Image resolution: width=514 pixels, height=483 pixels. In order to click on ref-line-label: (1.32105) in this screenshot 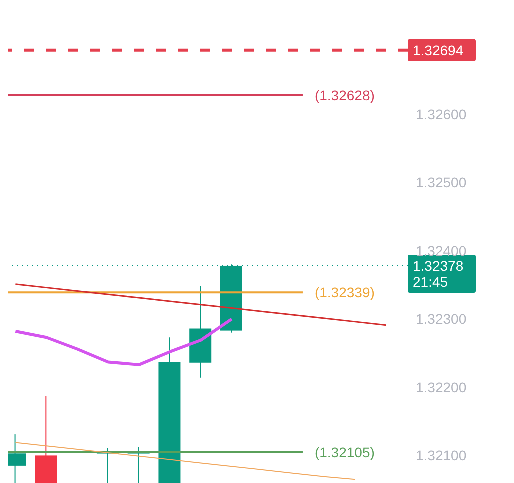, I will do `click(344, 452)`.